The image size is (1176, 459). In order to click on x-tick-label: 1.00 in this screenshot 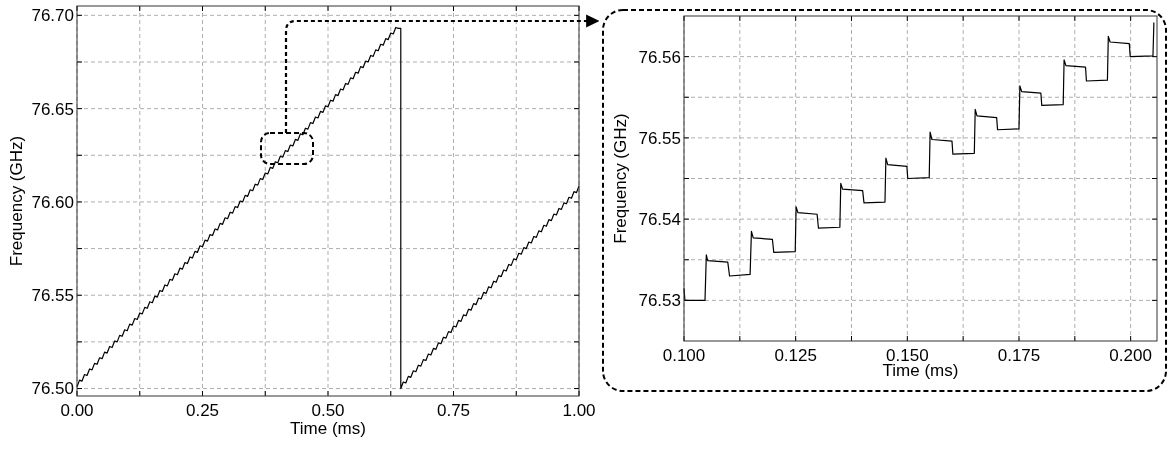, I will do `click(579, 410)`.